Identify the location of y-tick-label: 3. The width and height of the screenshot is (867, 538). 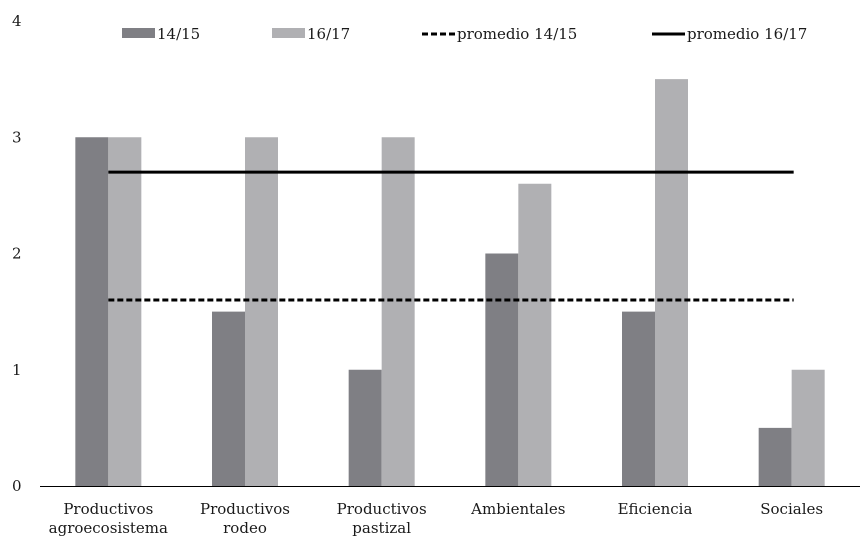
(17, 137).